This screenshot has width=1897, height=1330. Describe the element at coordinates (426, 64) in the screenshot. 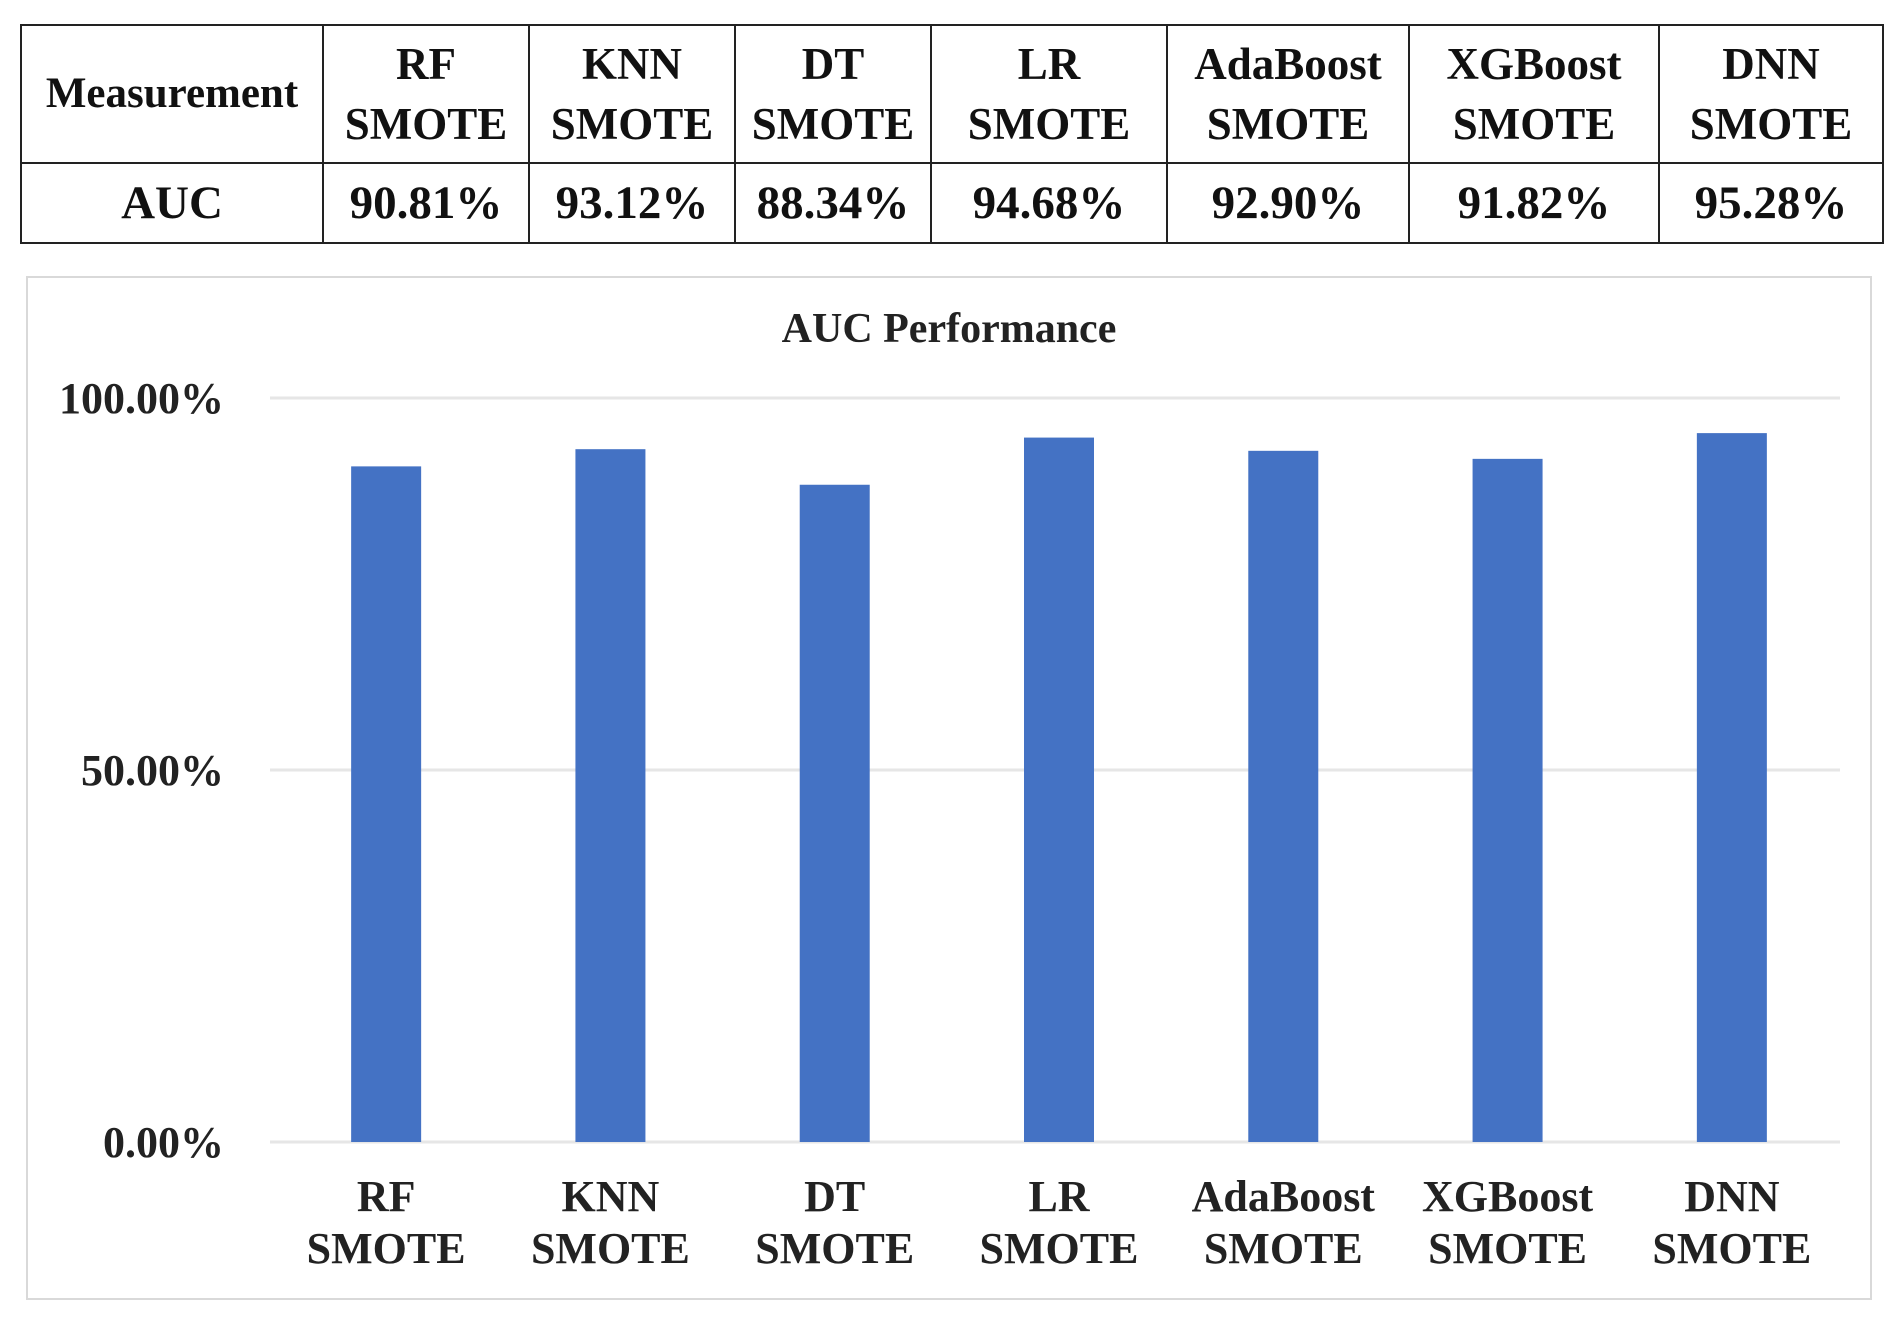

I see `header-line1: RF` at that location.